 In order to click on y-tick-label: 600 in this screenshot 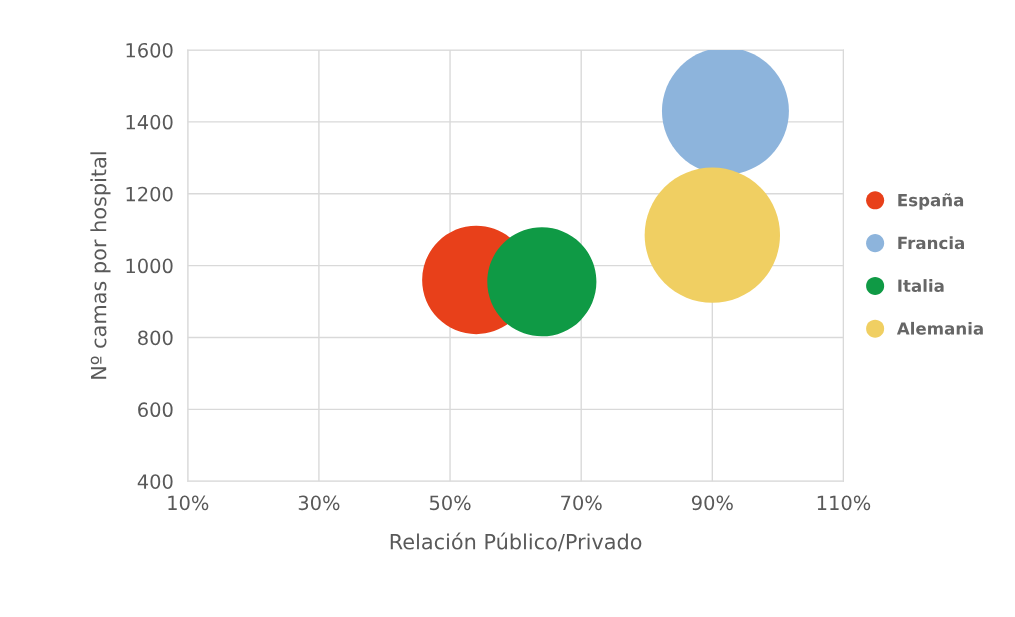, I will do `click(155, 410)`.